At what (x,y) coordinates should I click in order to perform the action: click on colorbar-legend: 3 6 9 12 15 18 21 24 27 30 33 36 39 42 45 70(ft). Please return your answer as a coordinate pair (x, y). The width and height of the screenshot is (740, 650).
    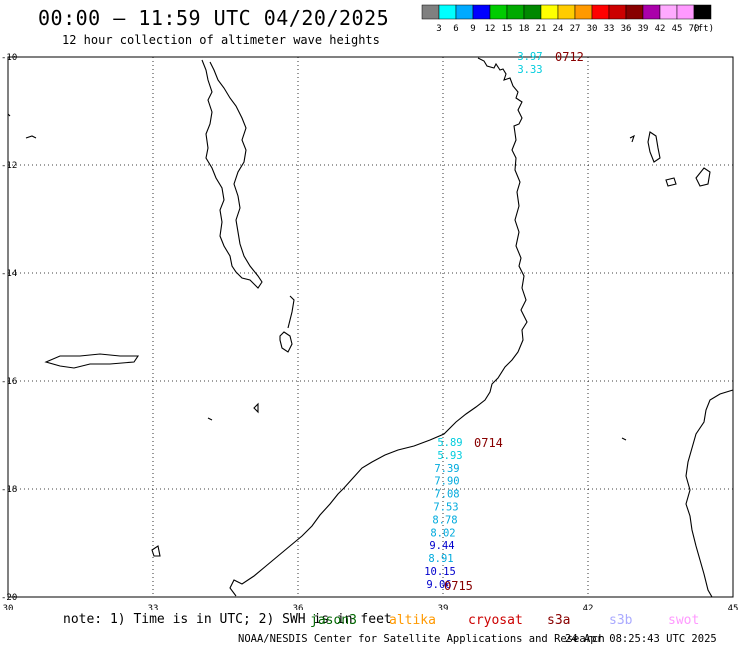
    Looking at the image, I should click on (567, 19).